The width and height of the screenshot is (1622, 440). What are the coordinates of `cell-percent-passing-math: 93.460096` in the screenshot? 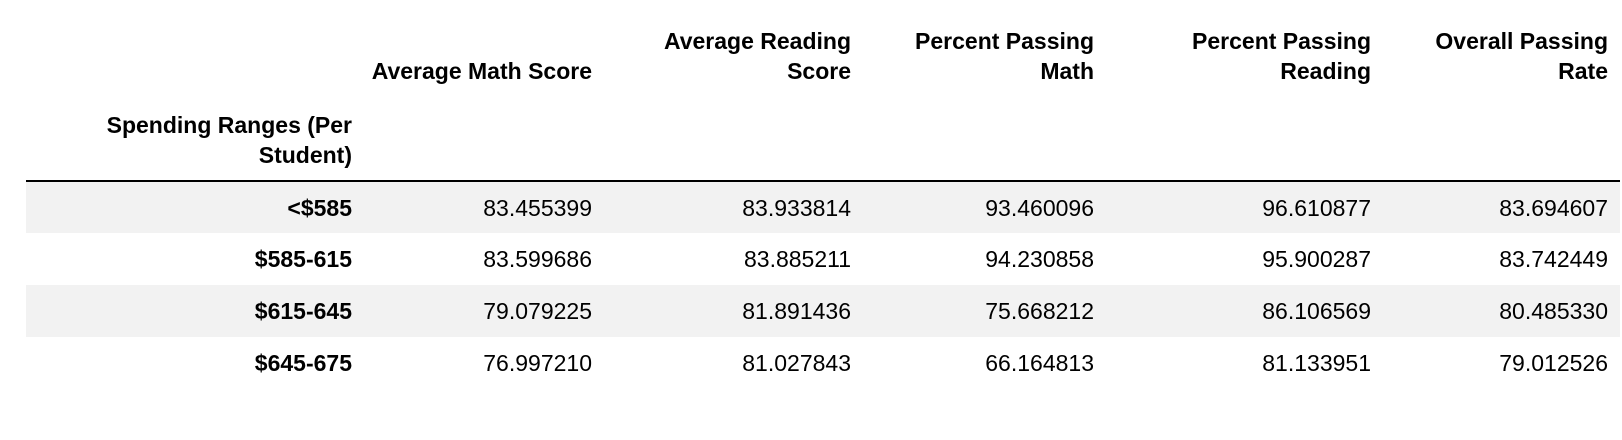 It's located at (1039, 207).